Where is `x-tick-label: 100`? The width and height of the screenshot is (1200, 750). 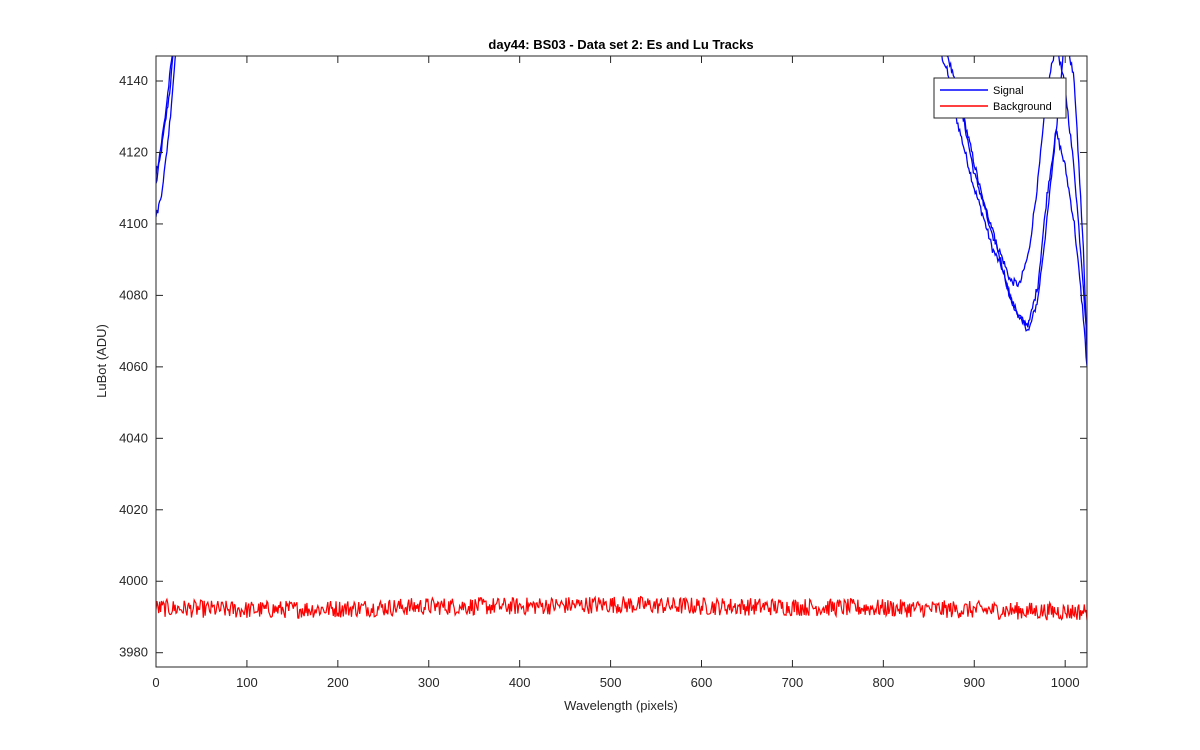
x-tick-label: 100 is located at coordinates (247, 682).